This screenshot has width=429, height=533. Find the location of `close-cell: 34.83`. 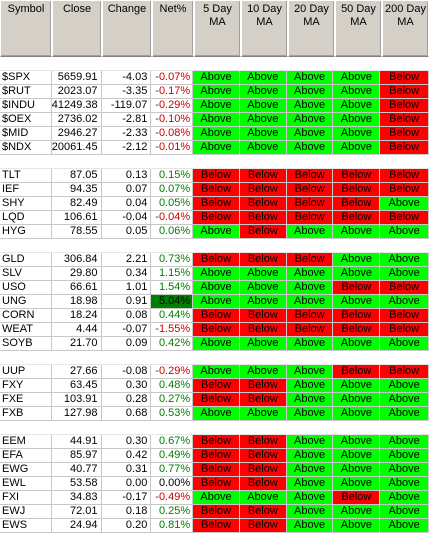

close-cell: 34.83 is located at coordinates (76, 498).